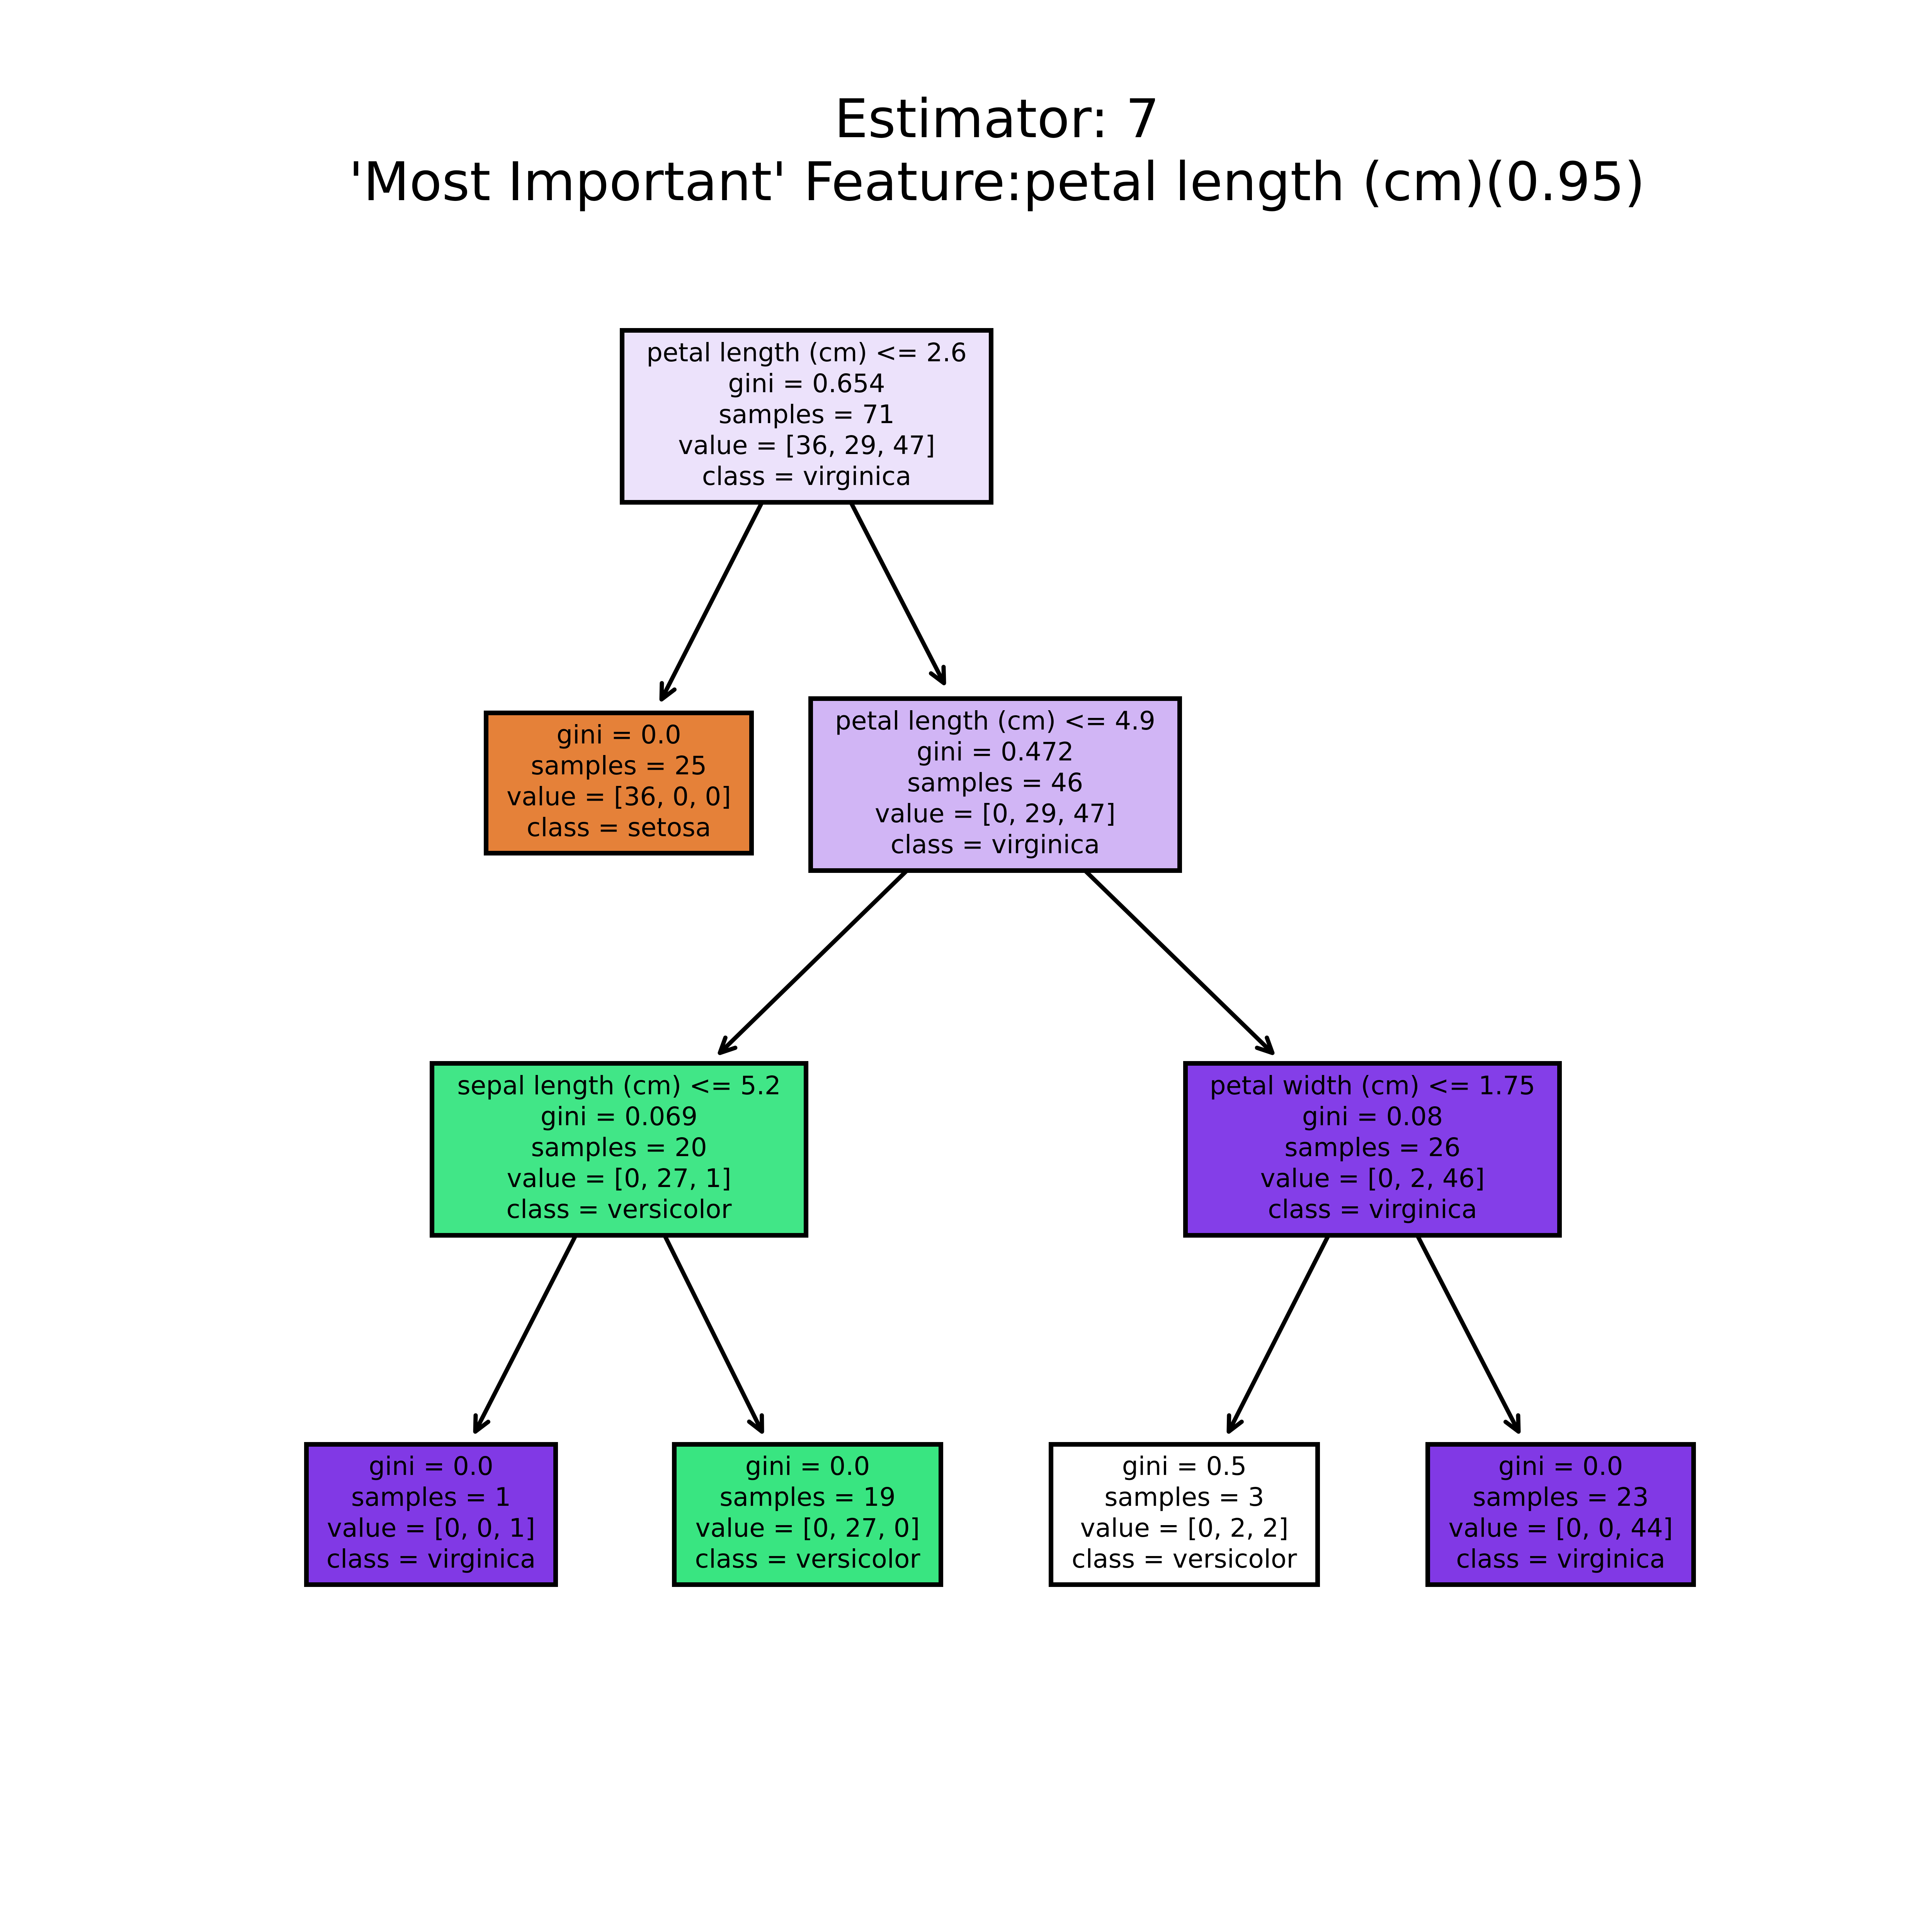 The image size is (1932, 1932). Describe the element at coordinates (619, 1085) in the screenshot. I see `node-text-line: sepal length (cm) <= 5.2` at that location.